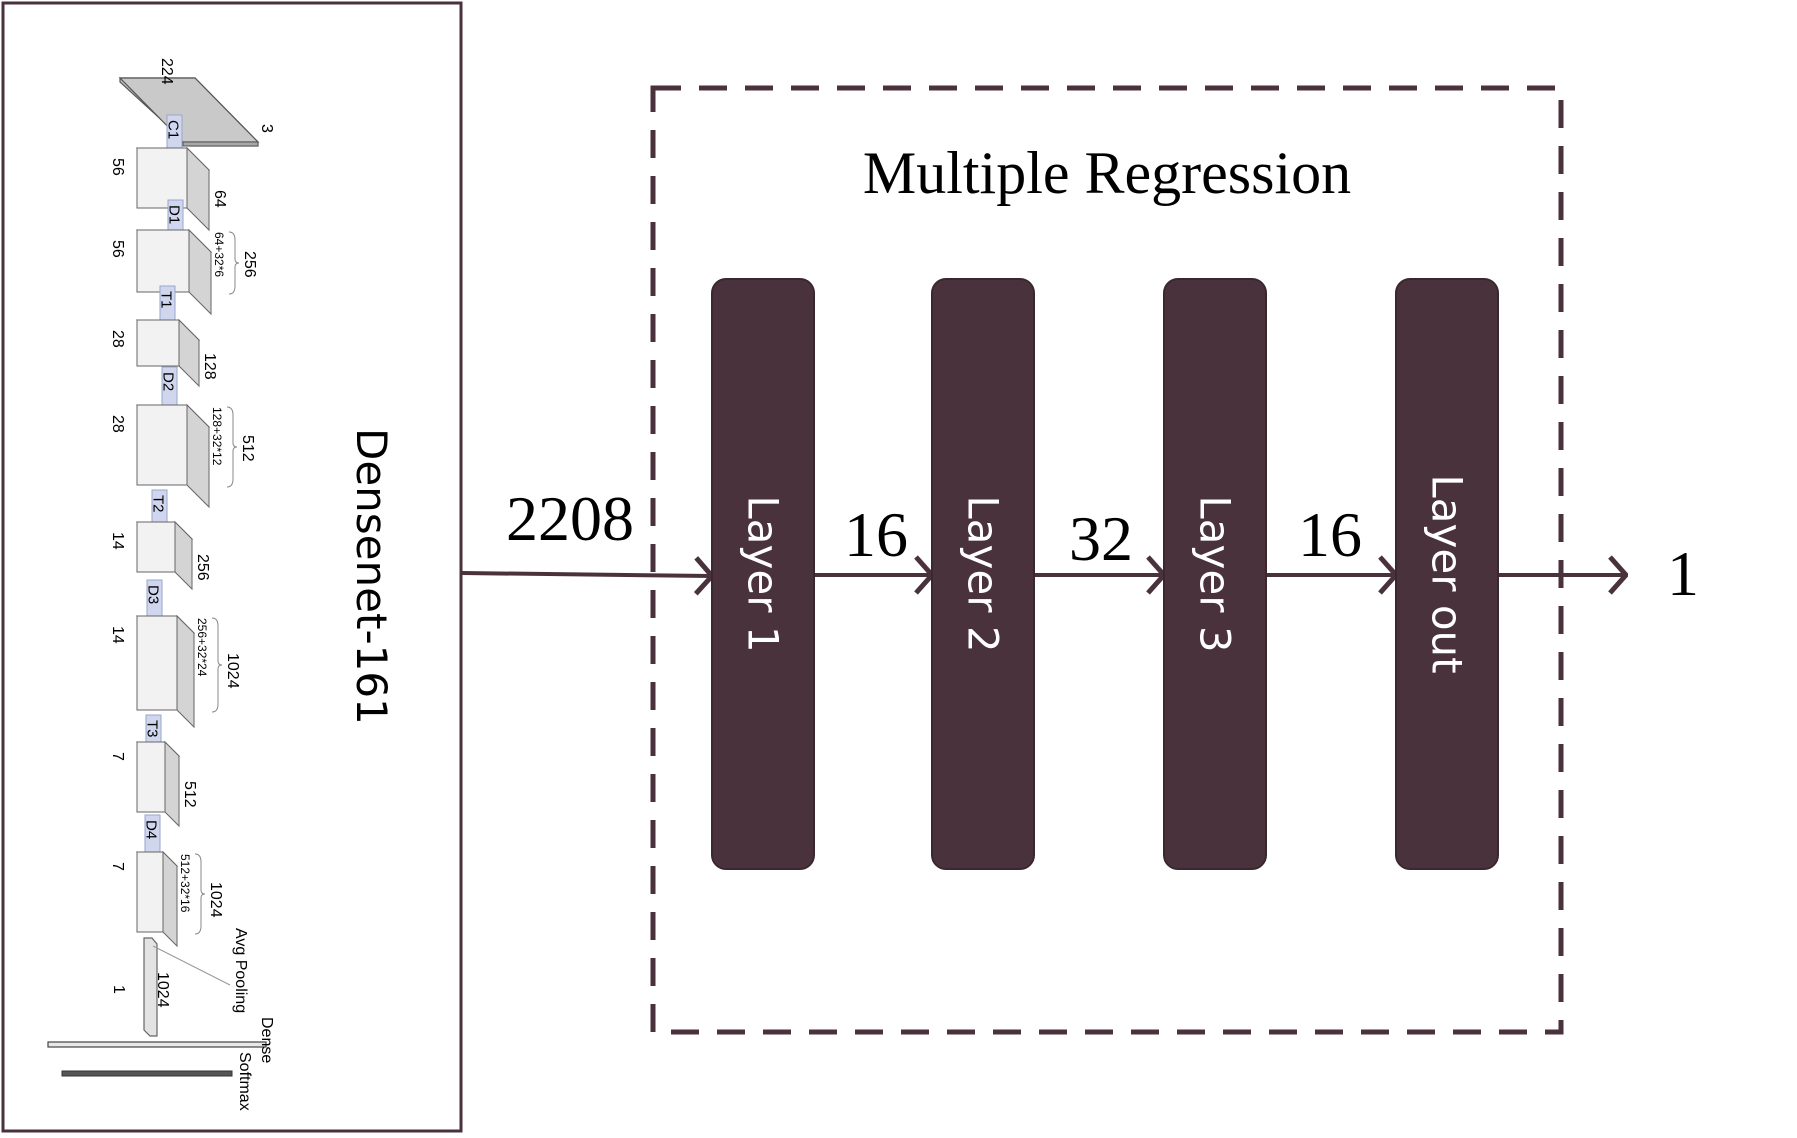 The height and width of the screenshot is (1138, 1797). I want to click on softmax-bar, so click(147, 1073).